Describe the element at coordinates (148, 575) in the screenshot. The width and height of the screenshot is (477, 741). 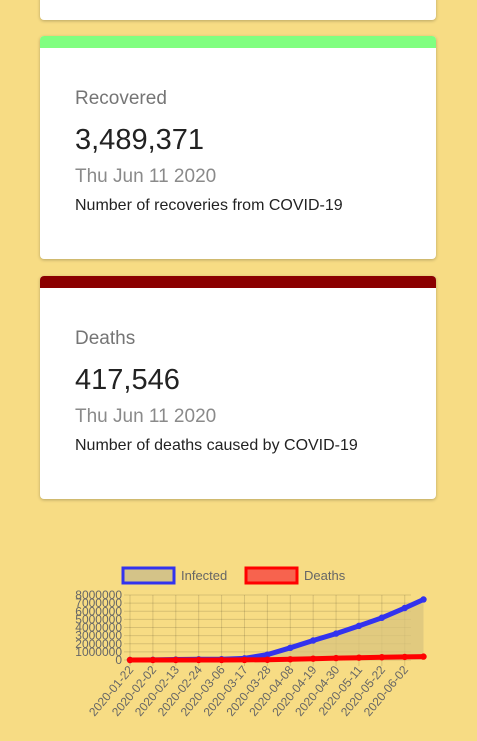
I see `legend-swatch-infected` at that location.